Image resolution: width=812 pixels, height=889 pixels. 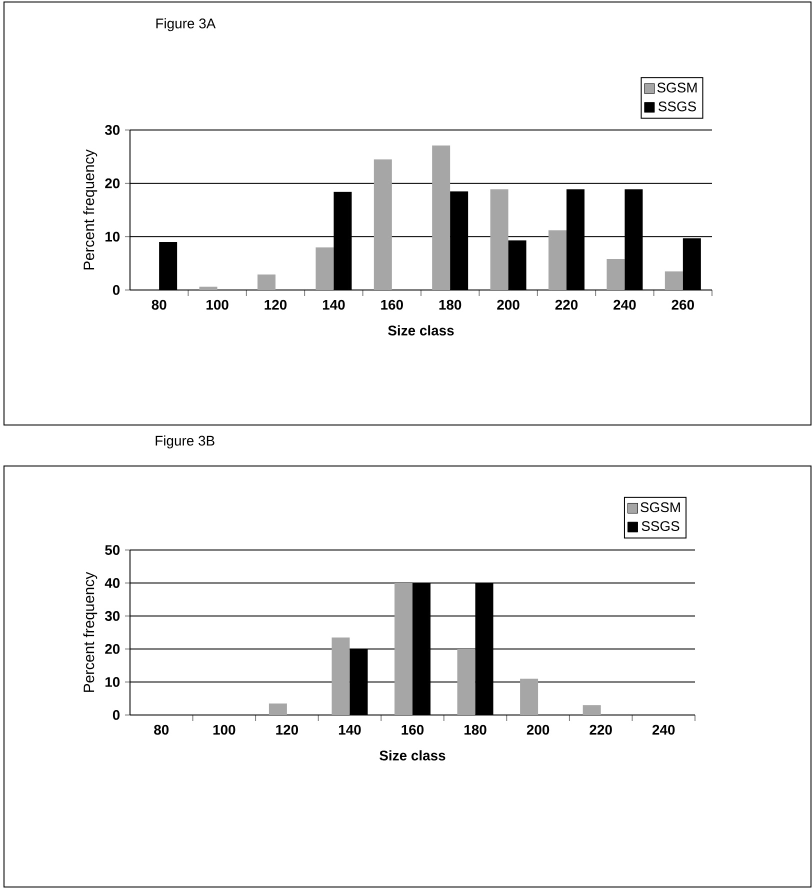 I want to click on y-tick-label: 40, so click(x=112, y=583).